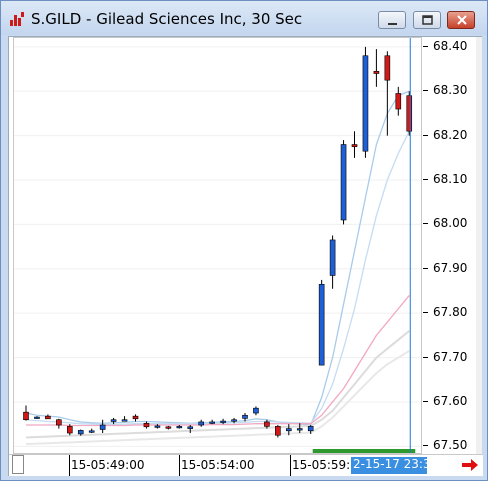  Describe the element at coordinates (392, 20) in the screenshot. I see `minimize-button` at that location.